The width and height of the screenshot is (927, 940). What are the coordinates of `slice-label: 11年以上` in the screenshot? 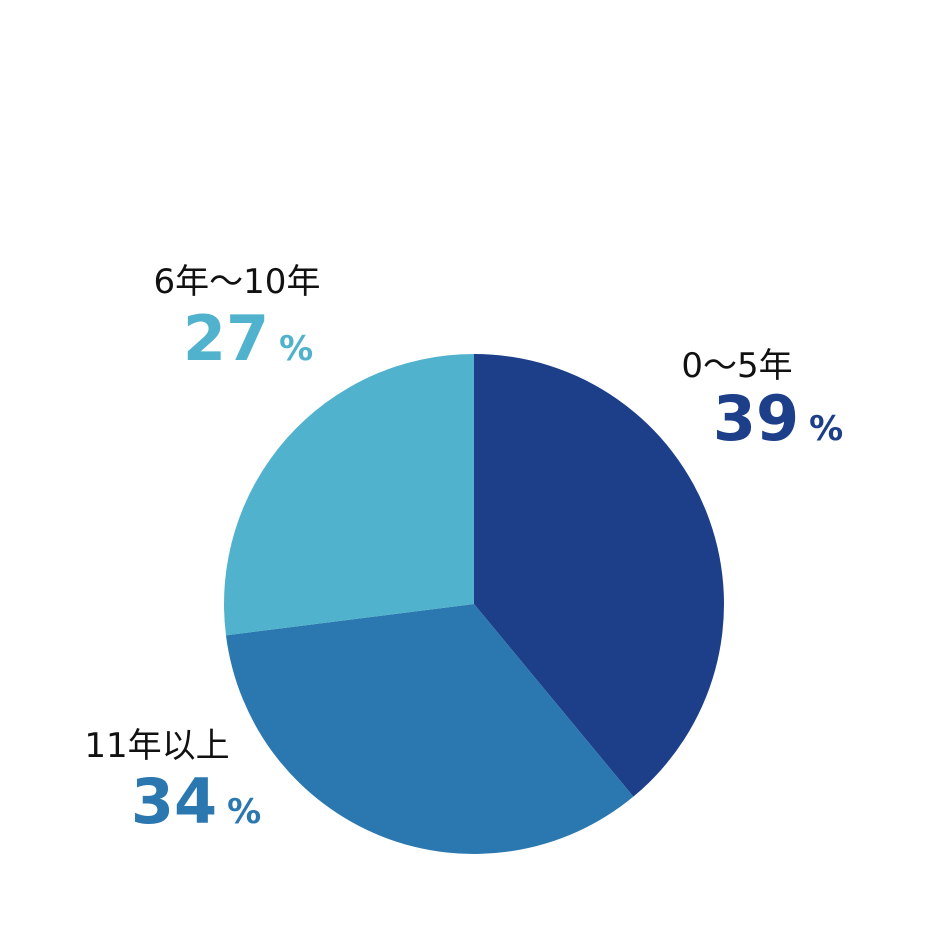 It's located at (156, 746).